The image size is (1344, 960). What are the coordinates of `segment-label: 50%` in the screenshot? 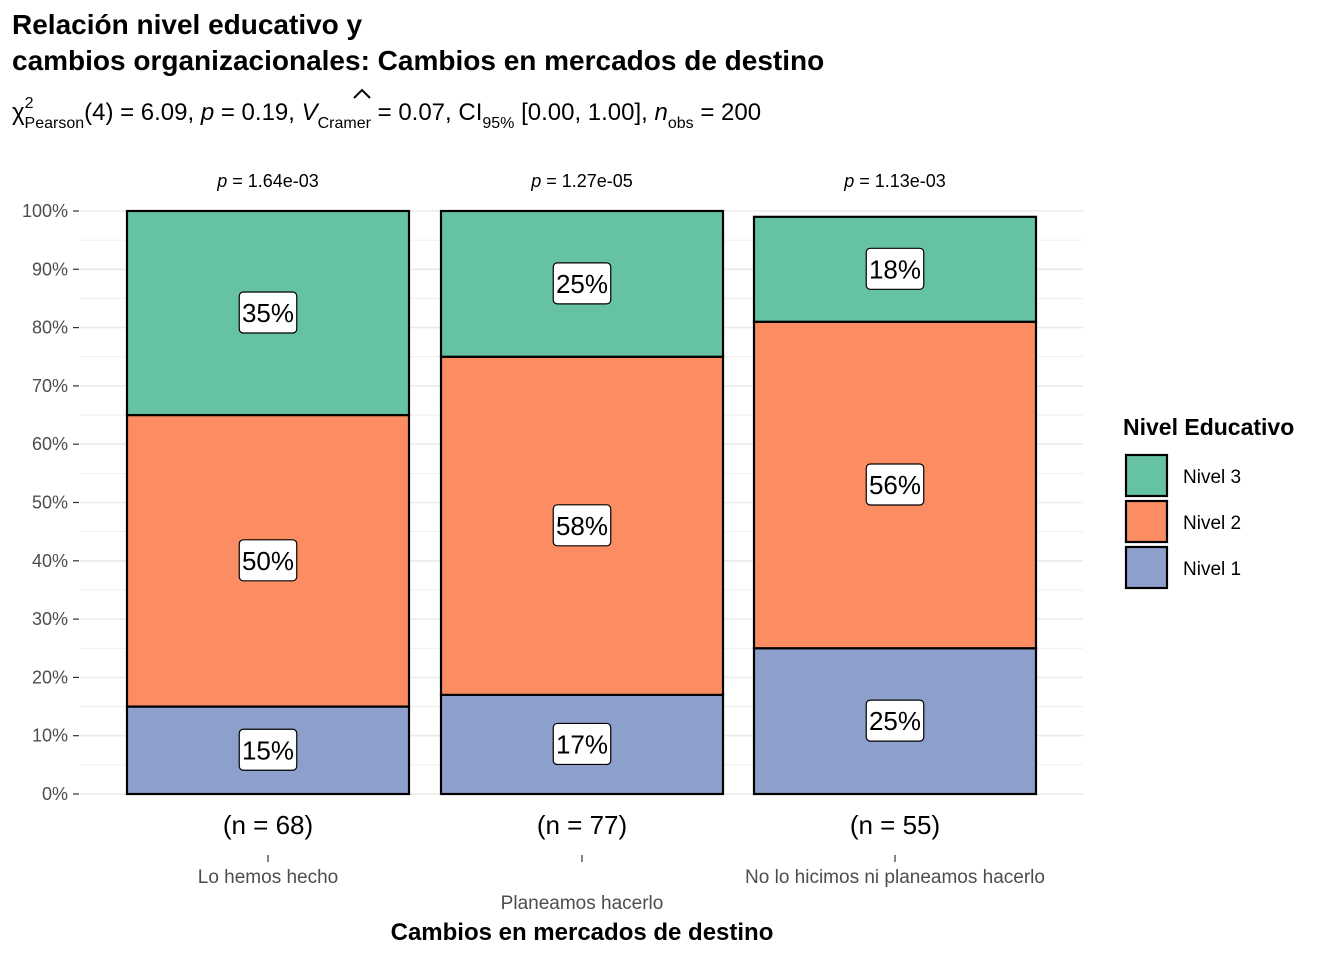 It's located at (268, 561).